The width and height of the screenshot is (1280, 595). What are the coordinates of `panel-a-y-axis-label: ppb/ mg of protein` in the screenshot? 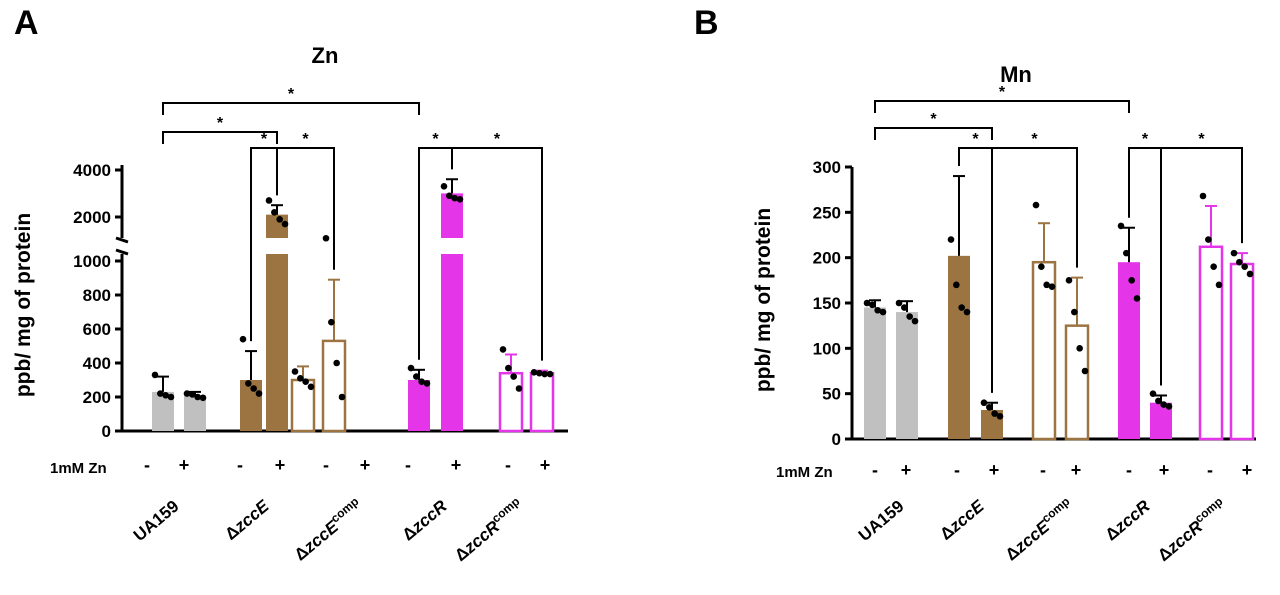 It's located at (23, 305).